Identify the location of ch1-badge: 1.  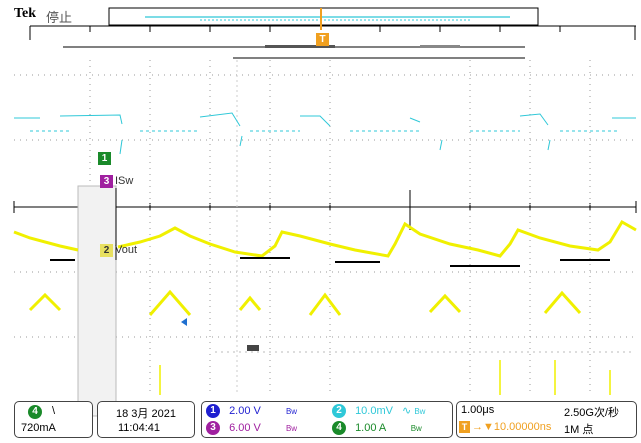
(213, 411).